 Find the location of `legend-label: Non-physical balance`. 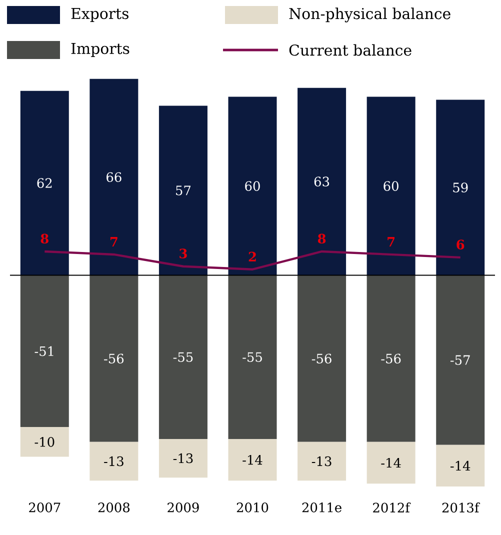

legend-label: Non-physical balance is located at coordinates (369, 15).